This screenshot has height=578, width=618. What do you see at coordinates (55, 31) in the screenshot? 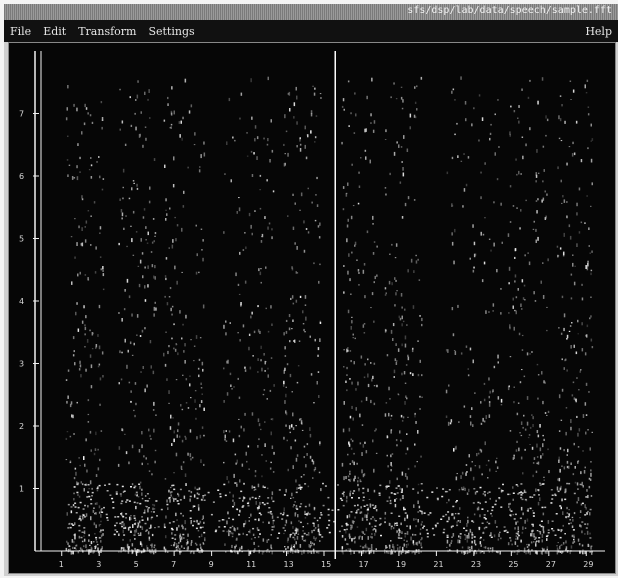
I see `menu-edit: Edit` at bounding box center [55, 31].